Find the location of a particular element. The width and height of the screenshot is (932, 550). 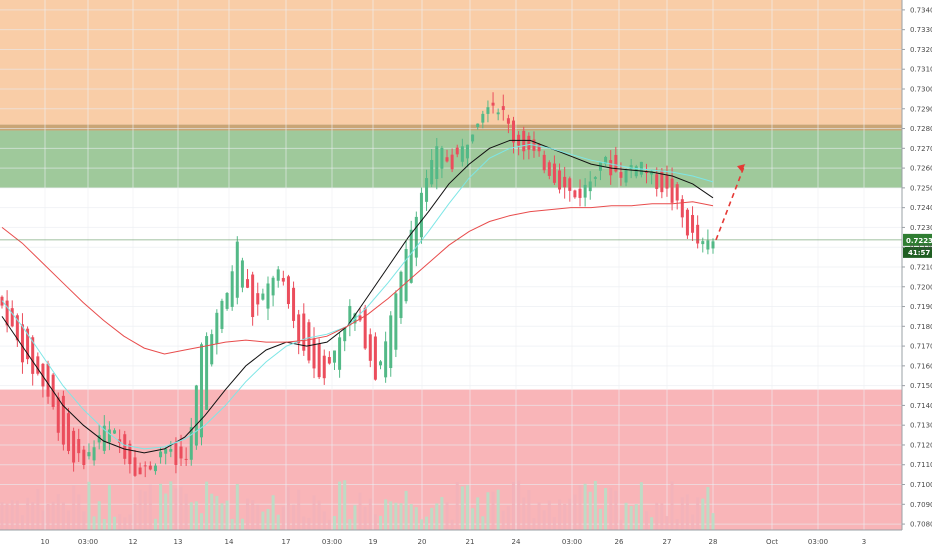

current-price-badge is located at coordinates (917, 239).